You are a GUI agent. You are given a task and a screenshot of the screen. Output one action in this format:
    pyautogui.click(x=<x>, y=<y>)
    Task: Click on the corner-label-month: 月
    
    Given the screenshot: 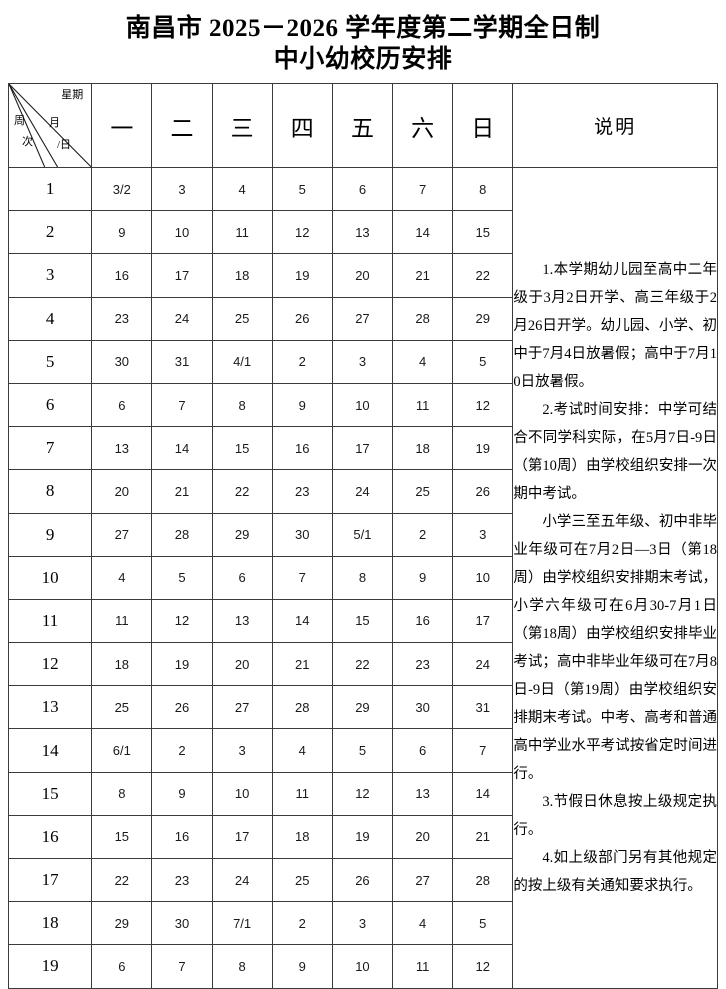 What is the action you would take?
    pyautogui.click(x=54, y=123)
    